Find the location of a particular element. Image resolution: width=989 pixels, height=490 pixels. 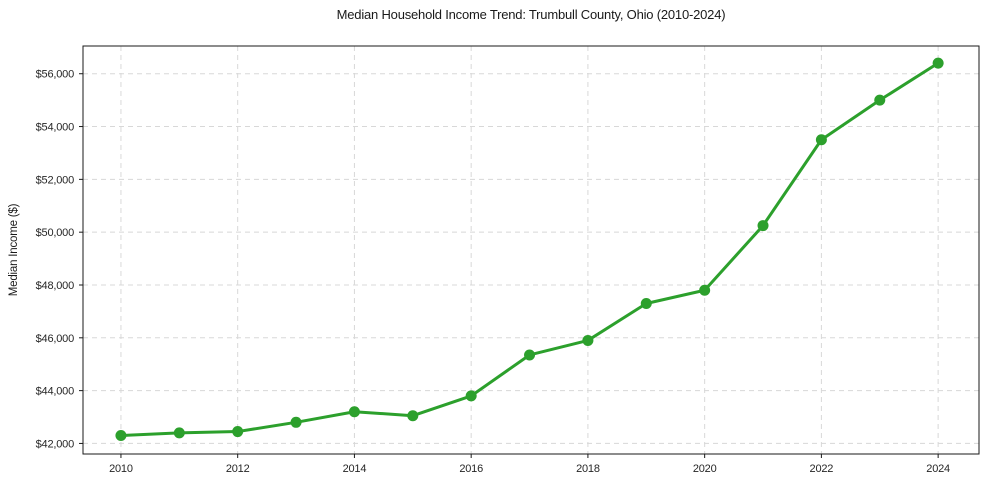

y-tick-label: $44,000 is located at coordinates (55, 392).